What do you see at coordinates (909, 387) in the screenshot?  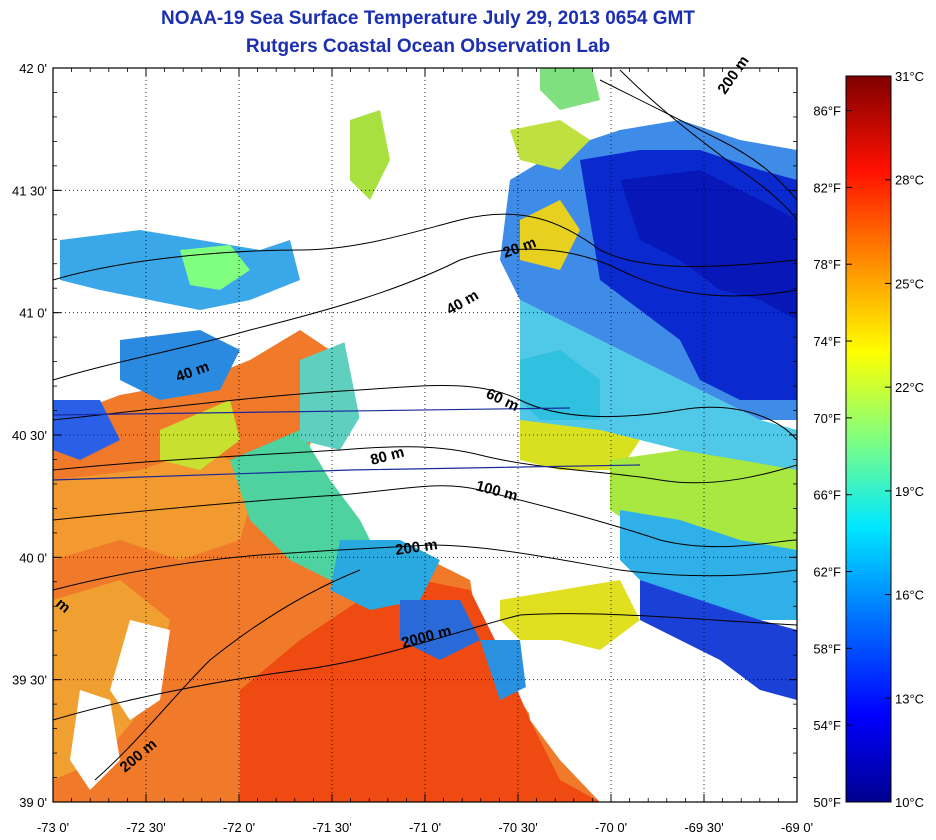 I see `colorbar-celsius-label: 22°C` at bounding box center [909, 387].